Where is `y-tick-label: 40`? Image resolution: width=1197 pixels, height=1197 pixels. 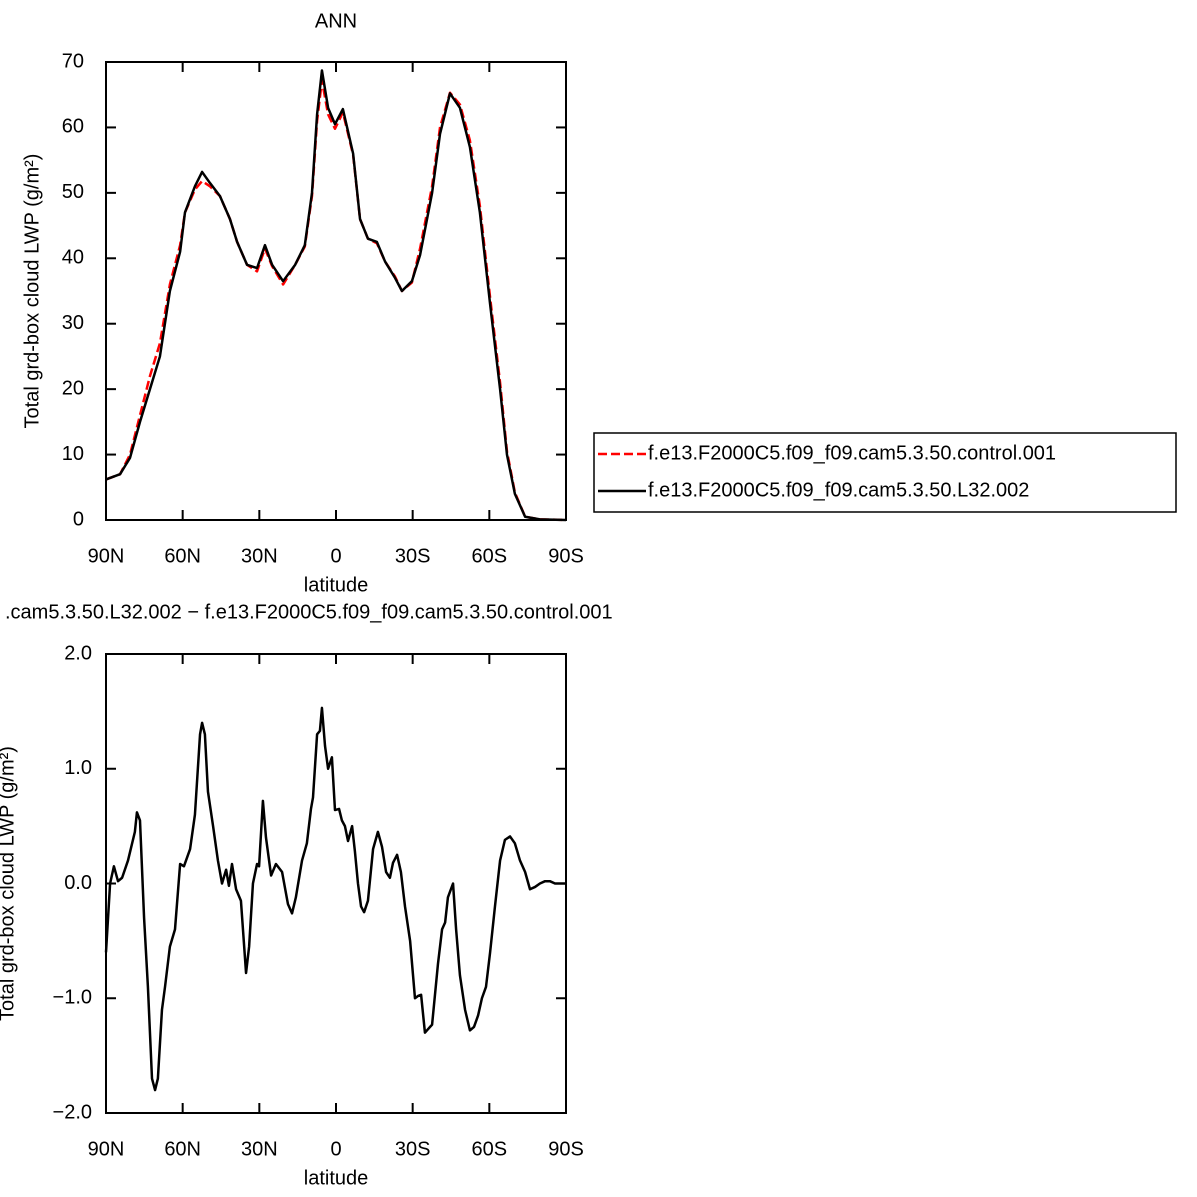 y-tick-label: 40 is located at coordinates (73, 258).